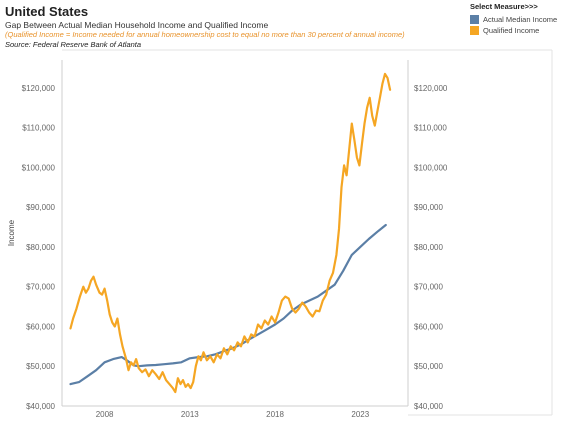 The height and width of the screenshot is (423, 564). What do you see at coordinates (428, 247) in the screenshot?
I see `y-tick-label-right: $80,000` at bounding box center [428, 247].